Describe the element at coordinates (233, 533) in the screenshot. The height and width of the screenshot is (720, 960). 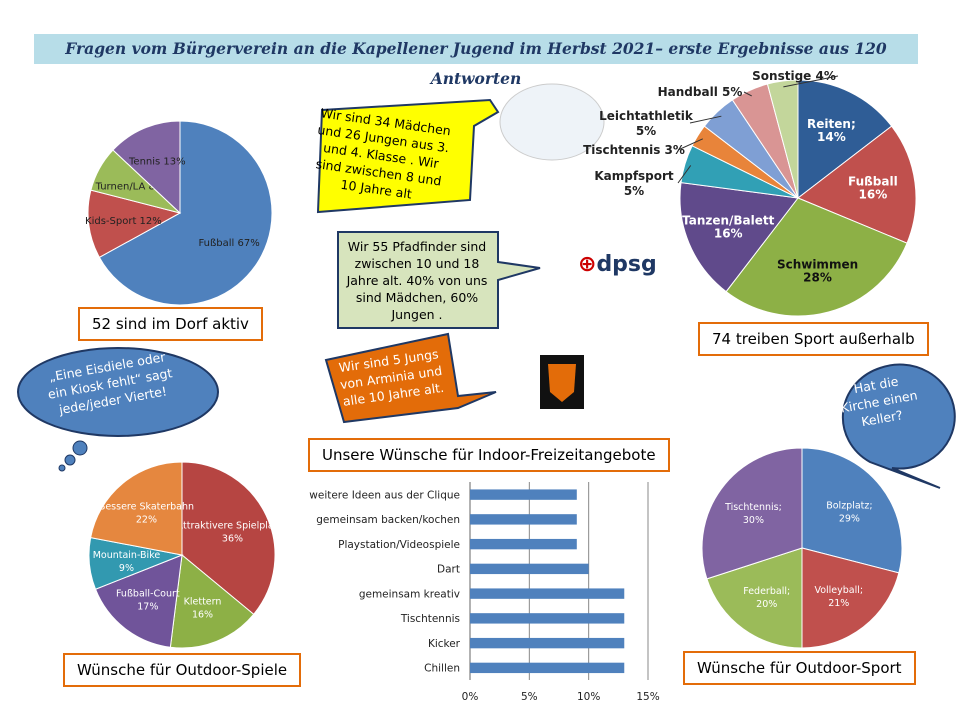
I see `pie-label: Attraktivere Spielplätze 36%` at that location.